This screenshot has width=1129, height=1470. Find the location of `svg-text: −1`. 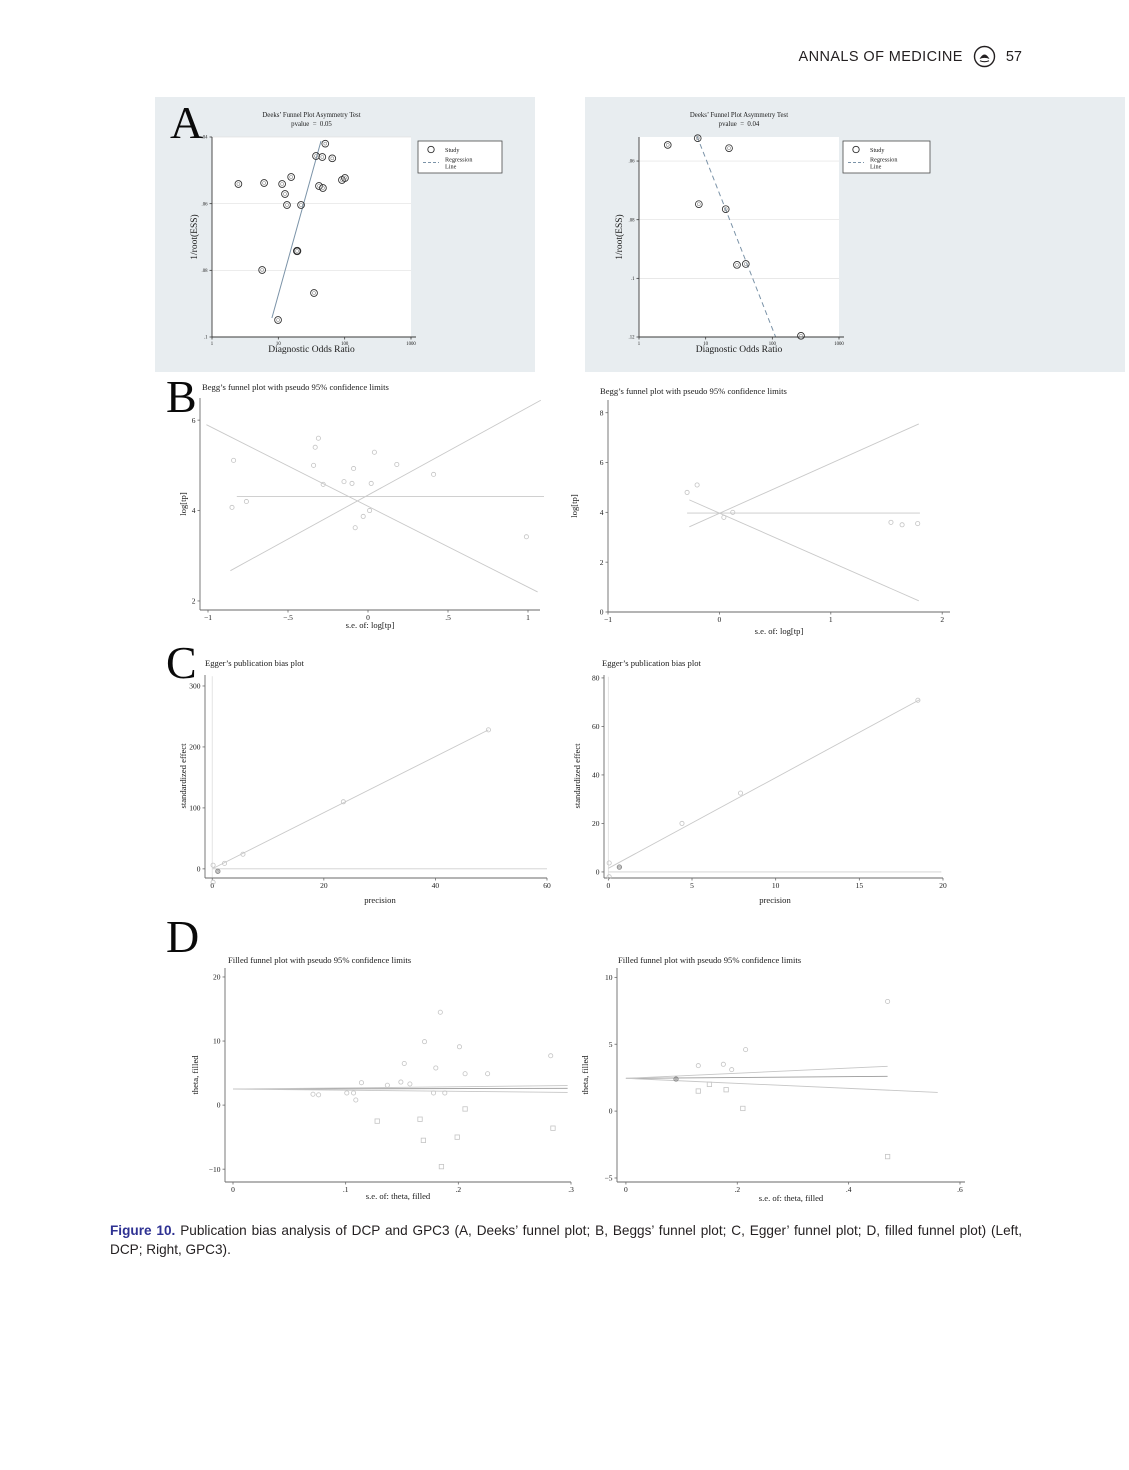

svg-text: −1 is located at coordinates (608, 619).